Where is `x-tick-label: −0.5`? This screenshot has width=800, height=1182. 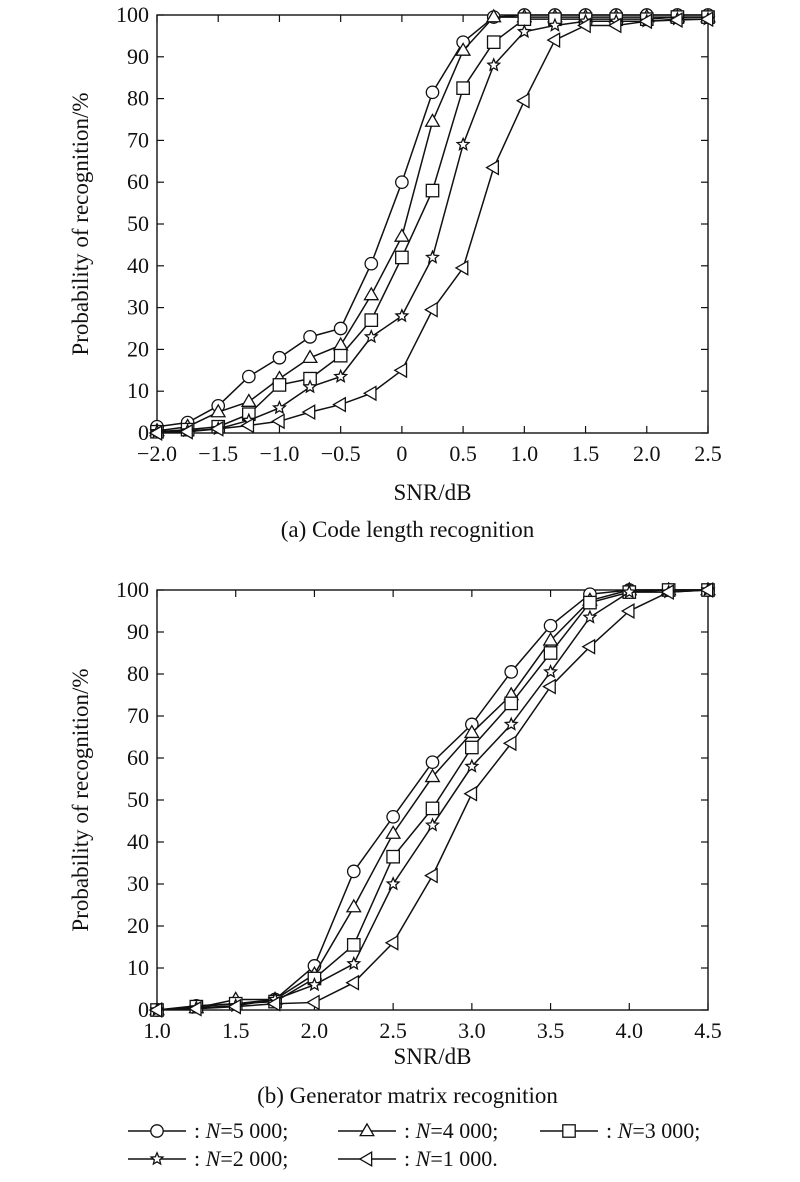
x-tick-label: −0.5 is located at coordinates (341, 453).